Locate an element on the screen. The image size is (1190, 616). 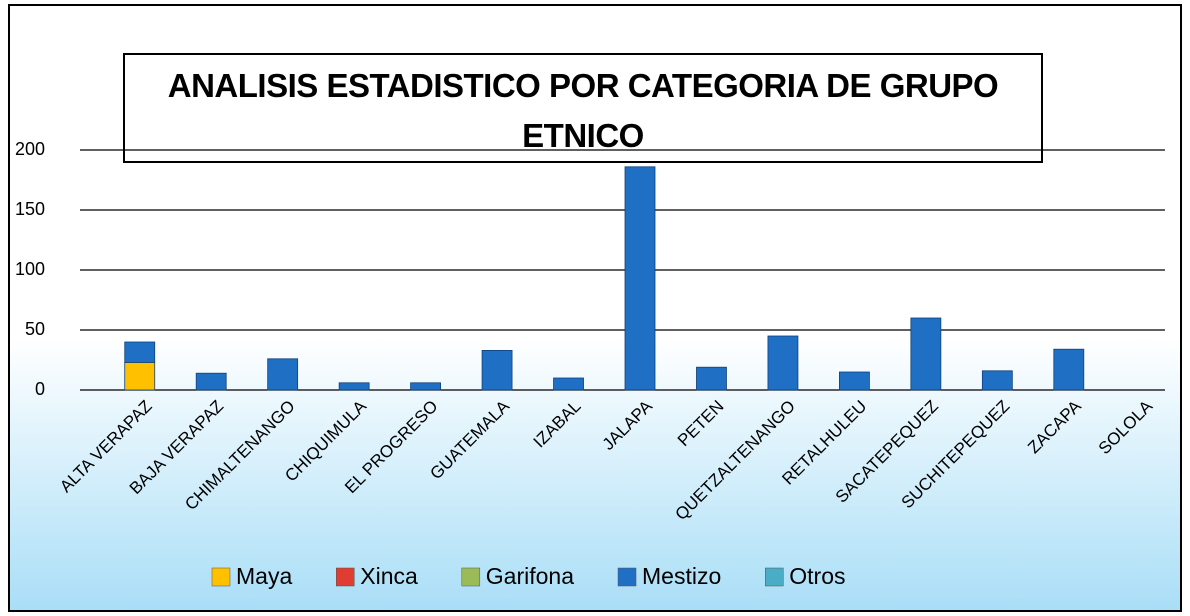
legend-label: Otros is located at coordinates (817, 576).